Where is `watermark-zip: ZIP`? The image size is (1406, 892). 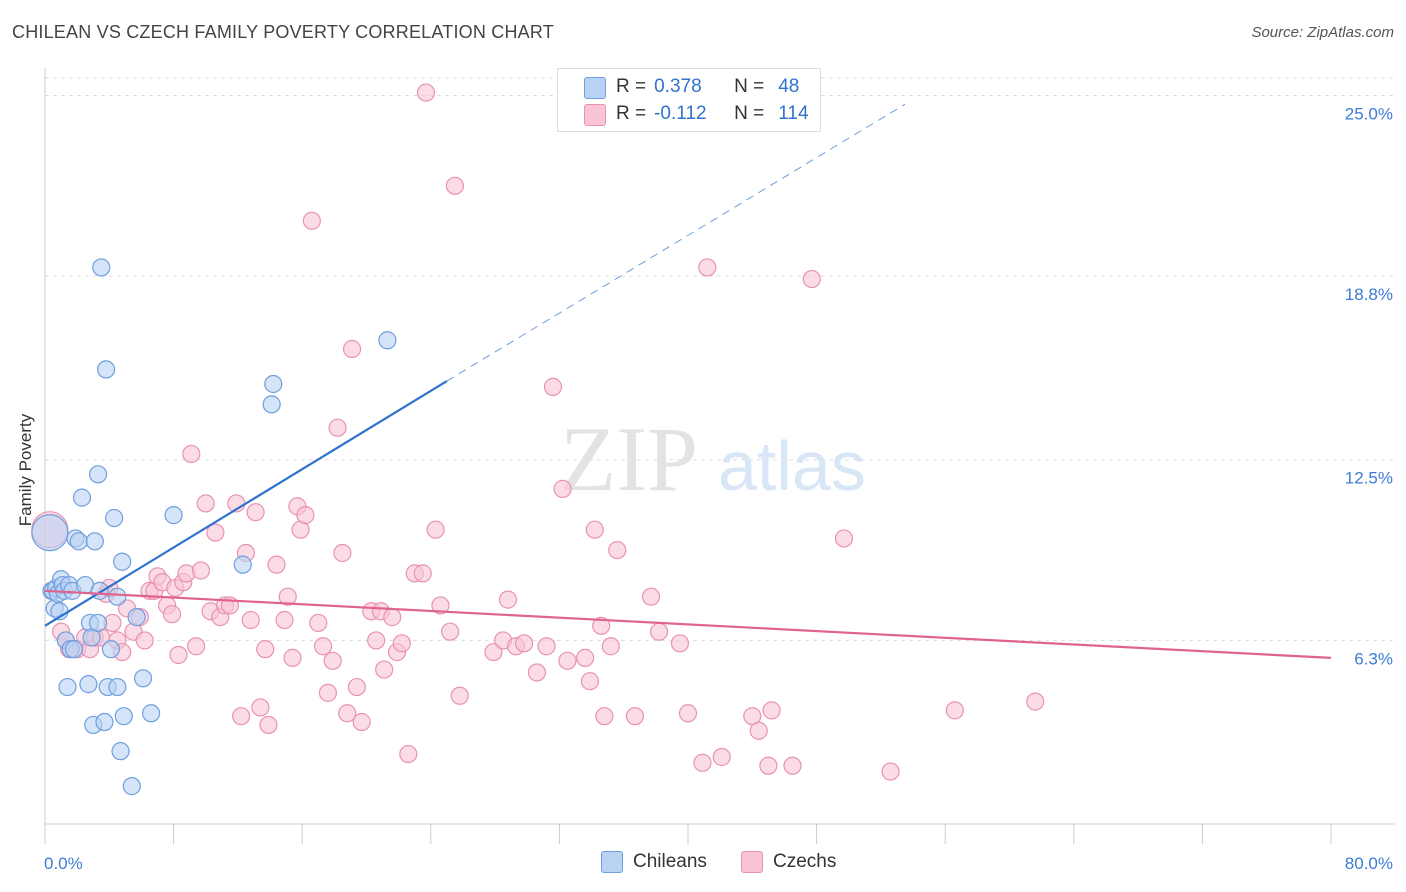 watermark-zip: ZIP is located at coordinates (629, 459).